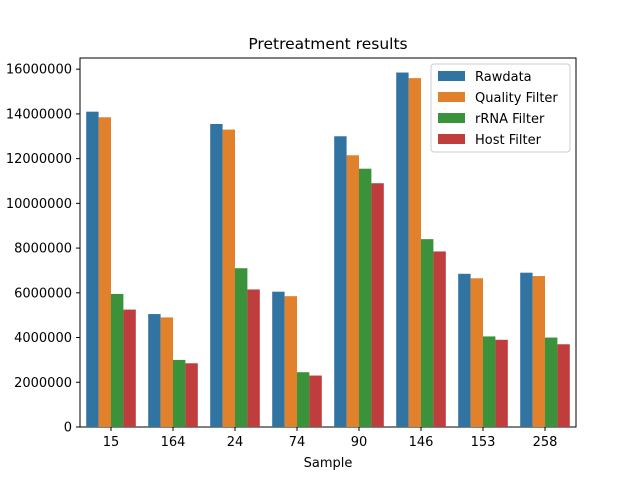 The height and width of the screenshot is (480, 640). Describe the element at coordinates (235, 442) in the screenshot. I see `x-tick-label: 24` at that location.